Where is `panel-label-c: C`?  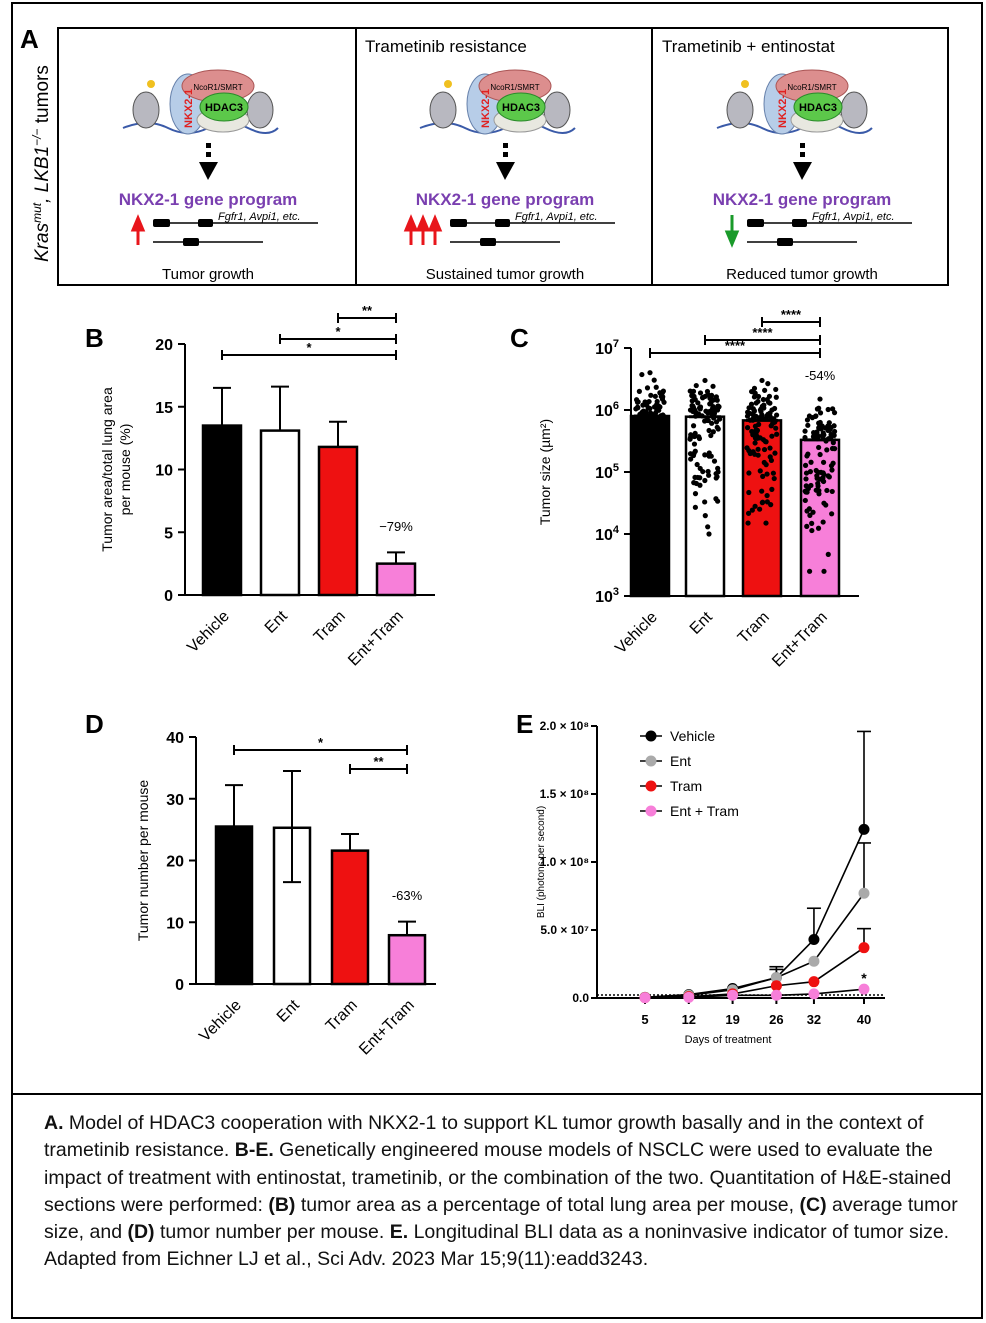 panel-label-c: C is located at coordinates (519, 338).